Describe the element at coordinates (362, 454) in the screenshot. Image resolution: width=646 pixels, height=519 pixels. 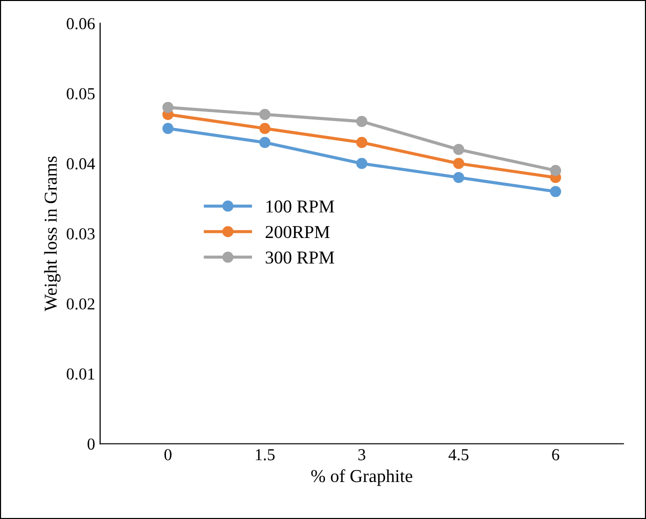
I see `x-tick-label: 3` at that location.